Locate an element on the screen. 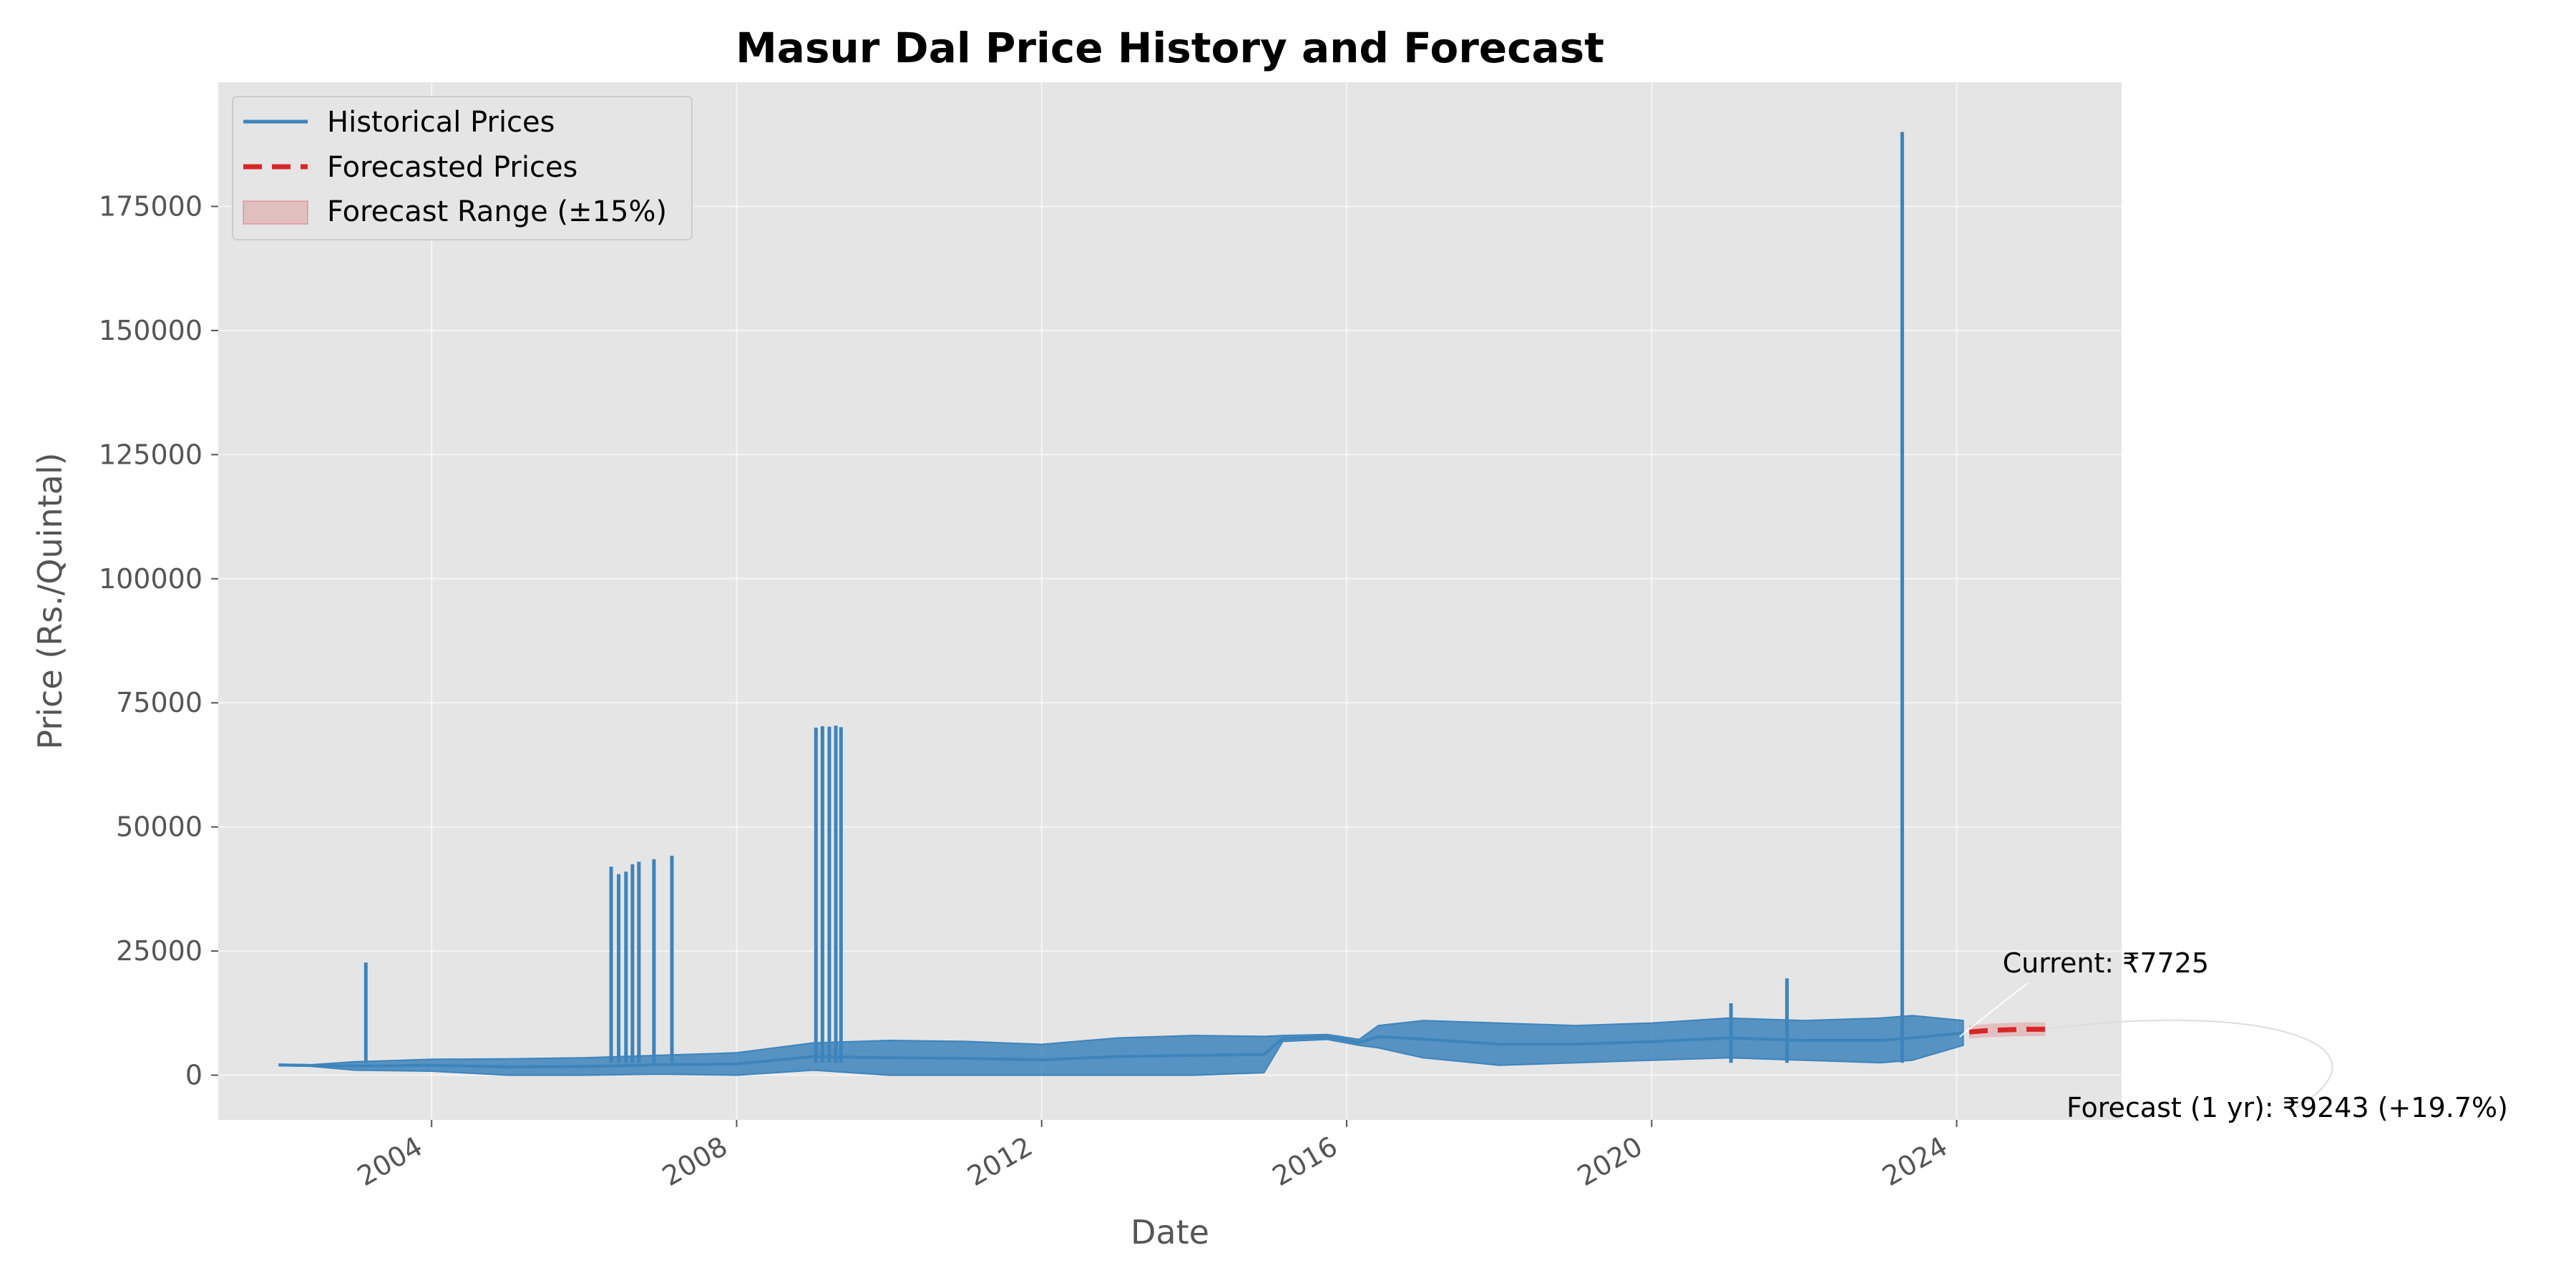  y-tick-label: 150000 is located at coordinates (151, 330).